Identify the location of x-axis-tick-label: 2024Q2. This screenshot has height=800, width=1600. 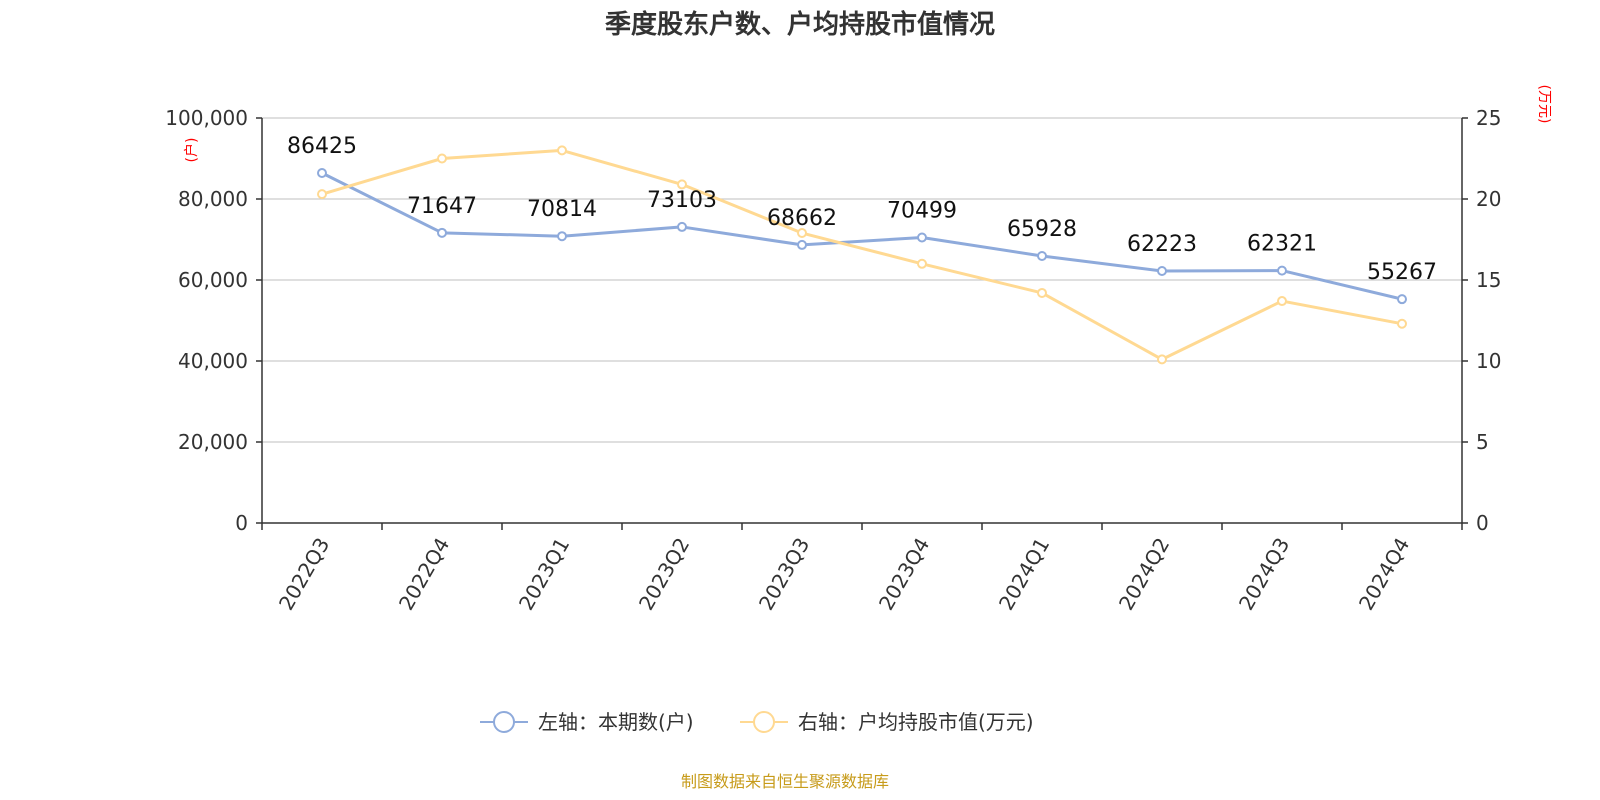
(1144, 574).